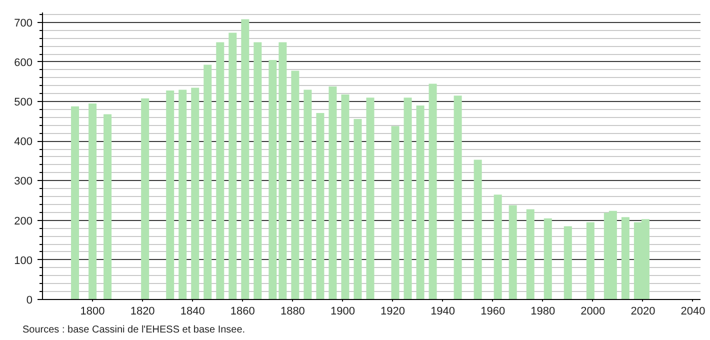 This screenshot has height=340, width=710. Describe the element at coordinates (134, 330) in the screenshot. I see `source-note: Sources : base Cassini de l'EHESS et base Insee.` at that location.